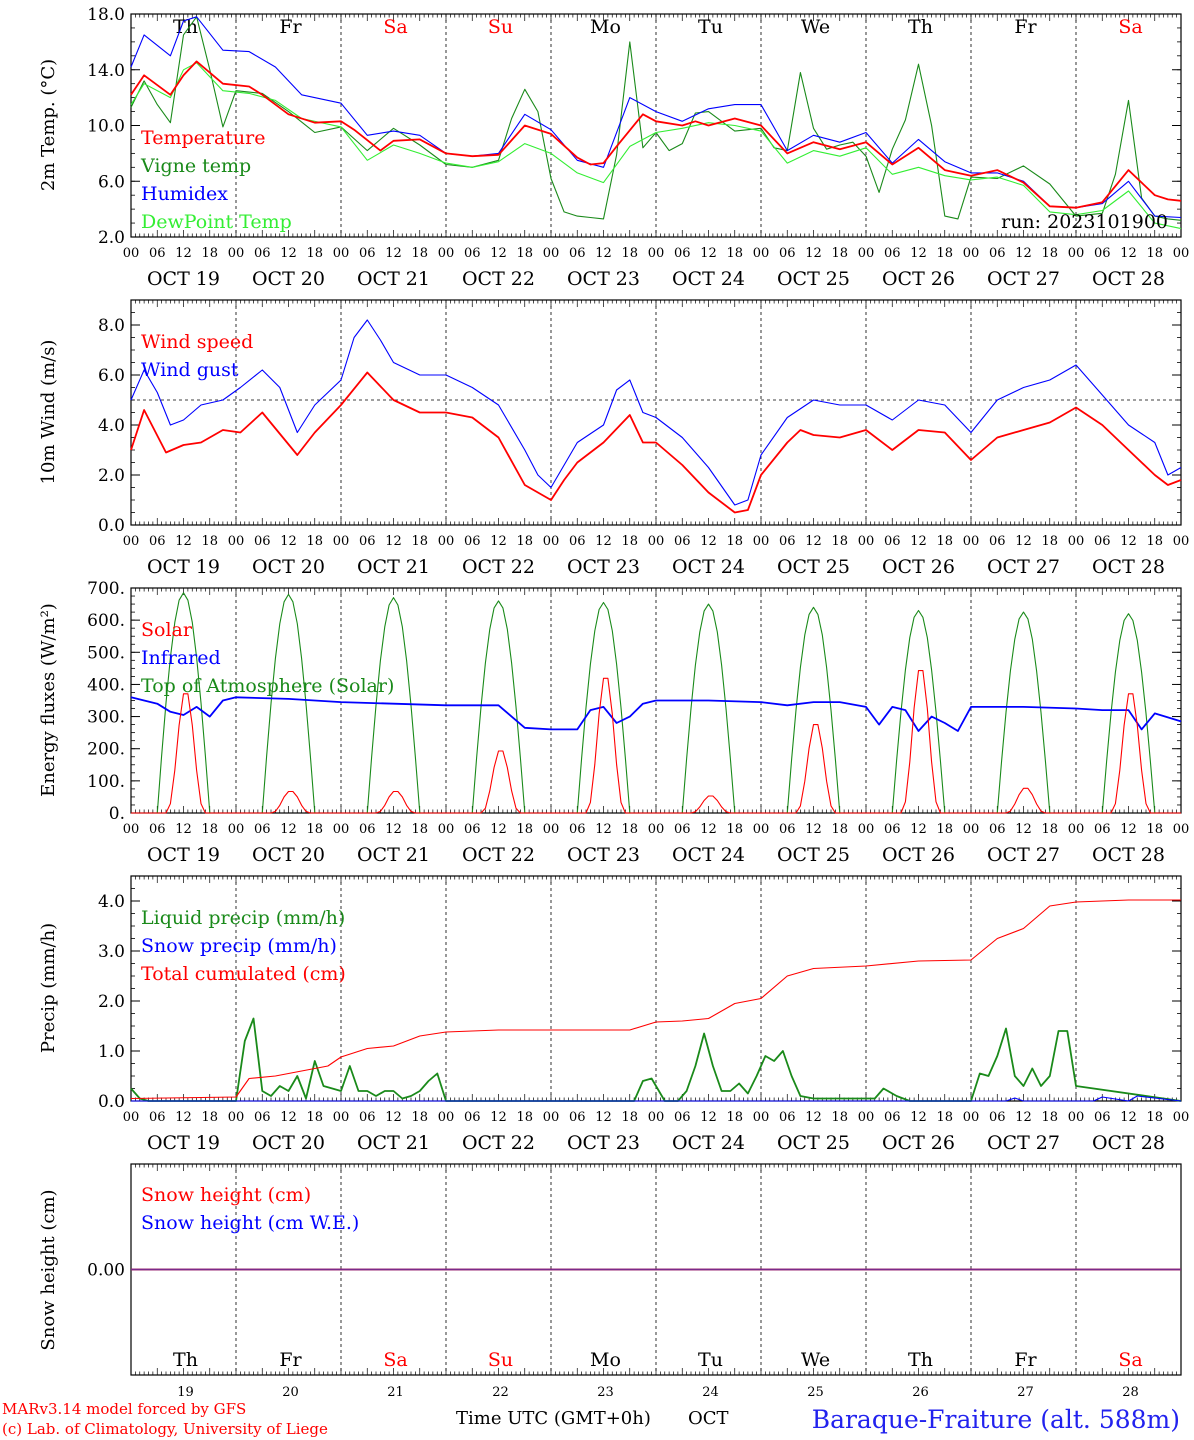 This screenshot has height=1440, width=1194. I want to click on legend-entry: Wind speed, so click(197, 342).